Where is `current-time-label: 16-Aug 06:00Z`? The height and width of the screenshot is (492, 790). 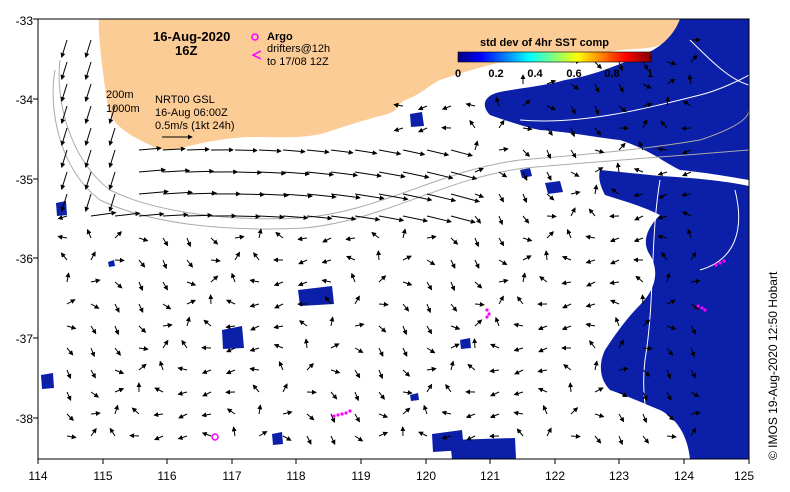
current-time-label: 16-Aug 06:00Z is located at coordinates (191, 113).